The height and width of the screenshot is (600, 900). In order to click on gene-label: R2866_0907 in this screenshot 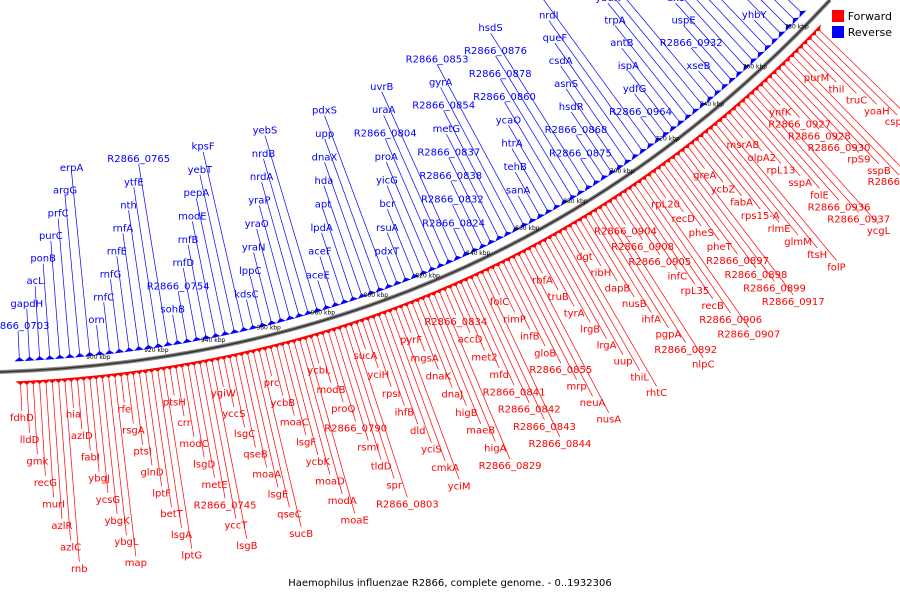, I will do `click(748, 334)`.